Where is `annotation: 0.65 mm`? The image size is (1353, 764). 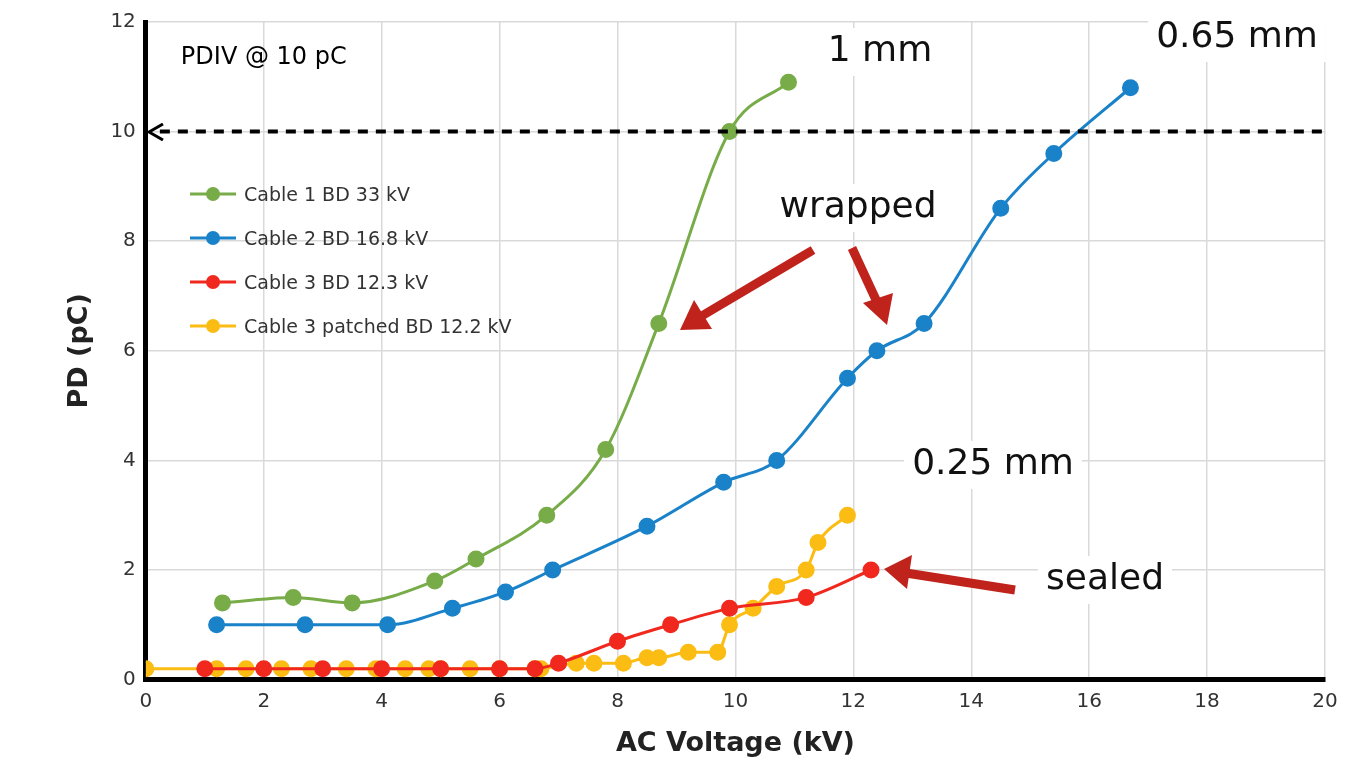
annotation: 0.65 mm is located at coordinates (1237, 35).